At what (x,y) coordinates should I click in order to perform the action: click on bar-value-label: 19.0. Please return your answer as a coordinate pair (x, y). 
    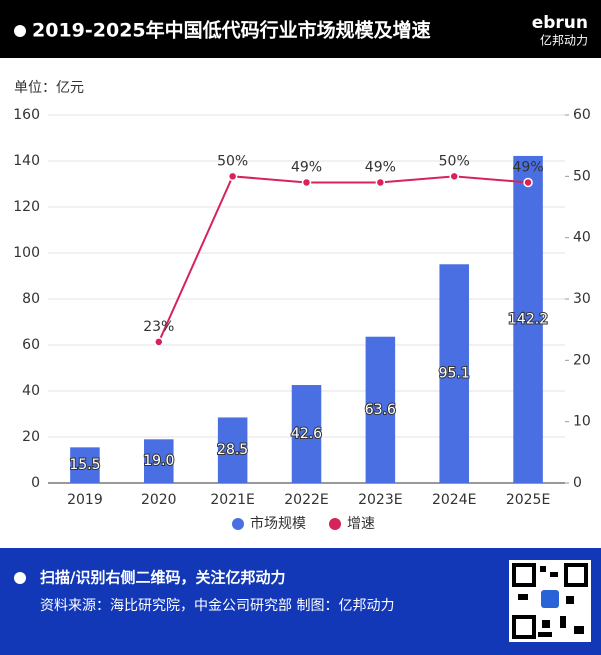
    Looking at the image, I should click on (158, 461).